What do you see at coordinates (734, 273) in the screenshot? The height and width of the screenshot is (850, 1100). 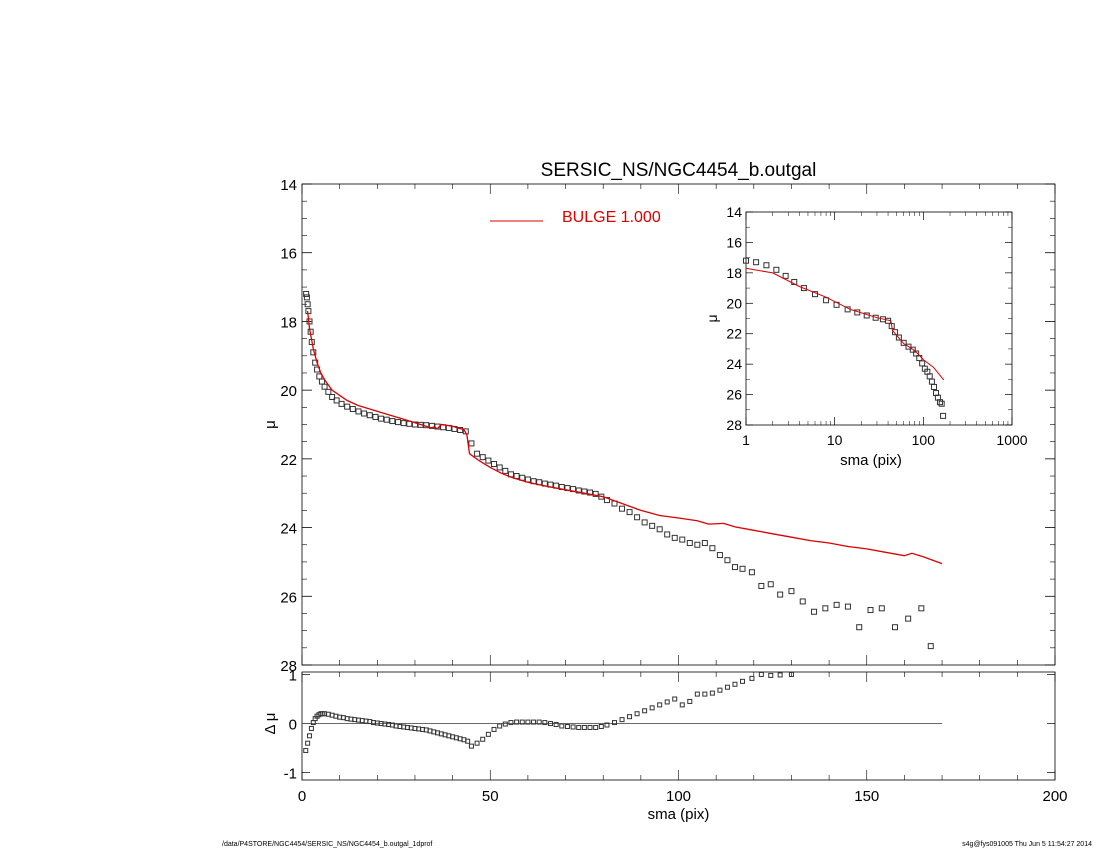 I see `inset-y-tick-label: 18` at bounding box center [734, 273].